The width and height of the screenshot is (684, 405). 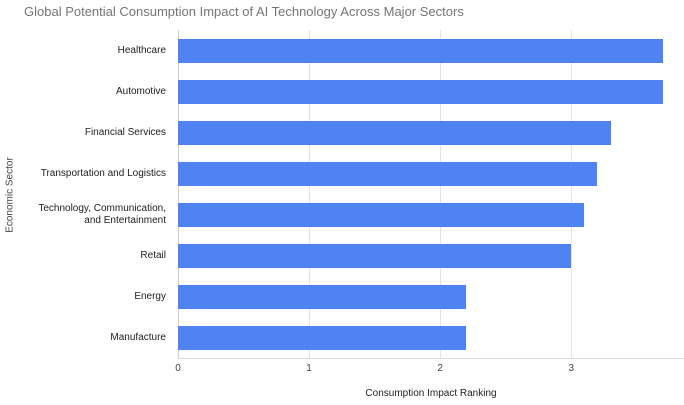 What do you see at coordinates (140, 91) in the screenshot?
I see `category-label: Automotive` at bounding box center [140, 91].